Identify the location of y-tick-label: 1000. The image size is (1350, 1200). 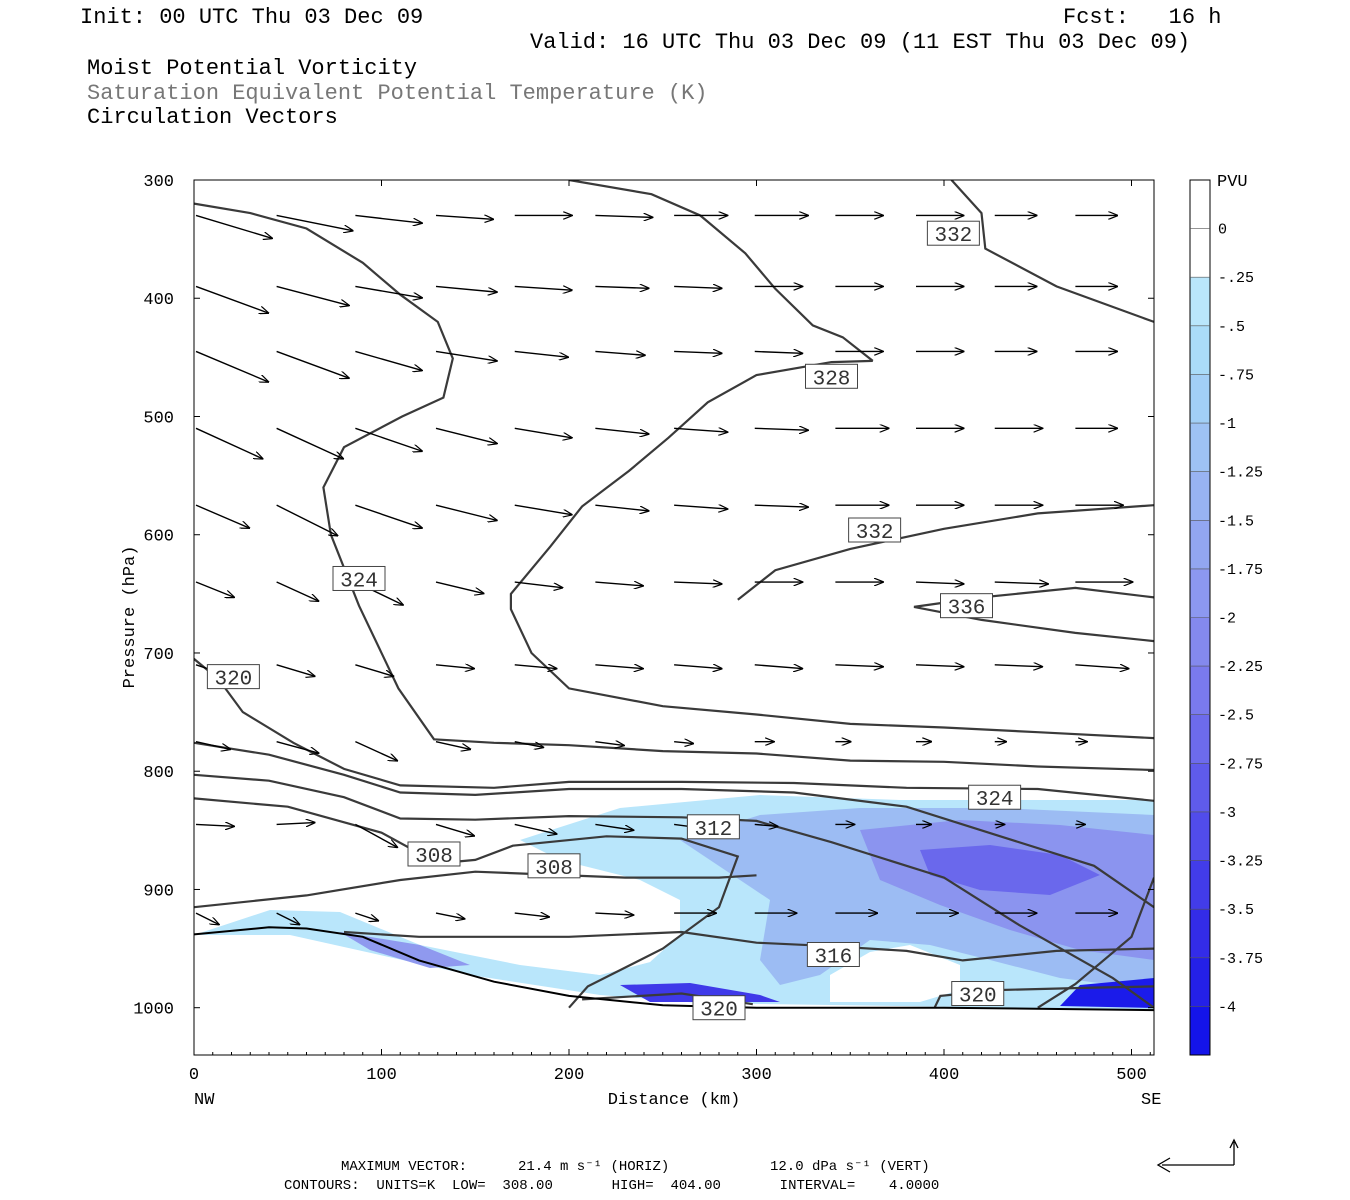
(153, 1010).